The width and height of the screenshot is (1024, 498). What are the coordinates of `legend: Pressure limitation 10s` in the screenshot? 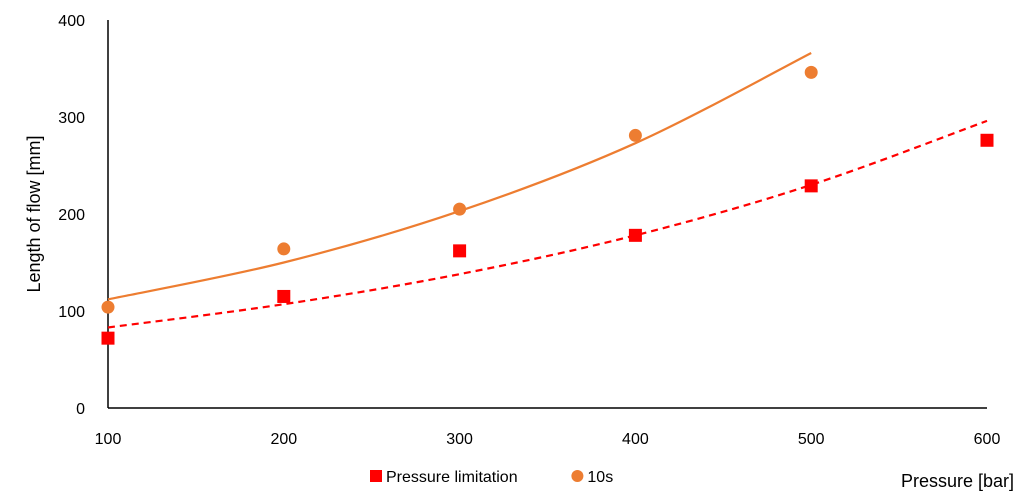 It's located at (491, 477).